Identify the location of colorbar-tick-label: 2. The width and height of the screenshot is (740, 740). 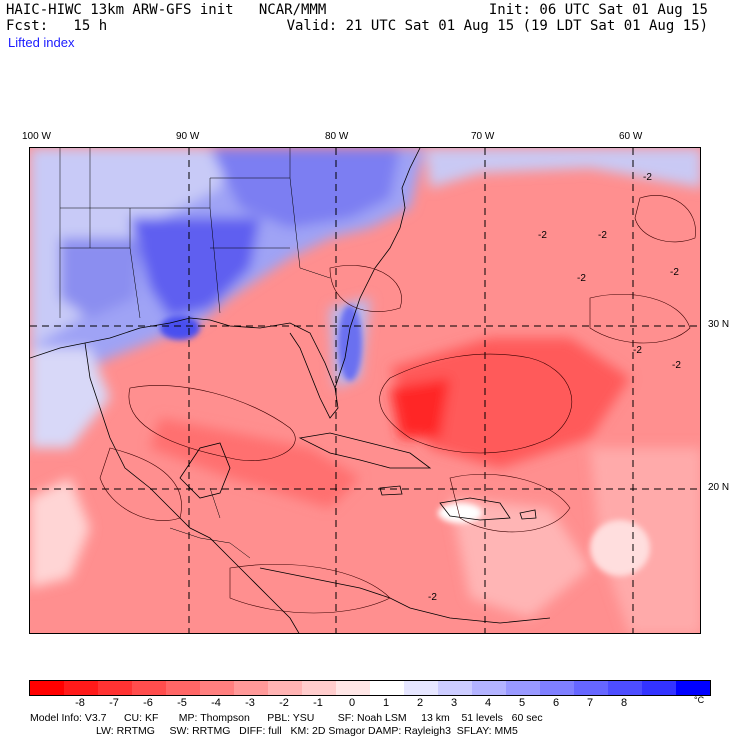
(420, 703).